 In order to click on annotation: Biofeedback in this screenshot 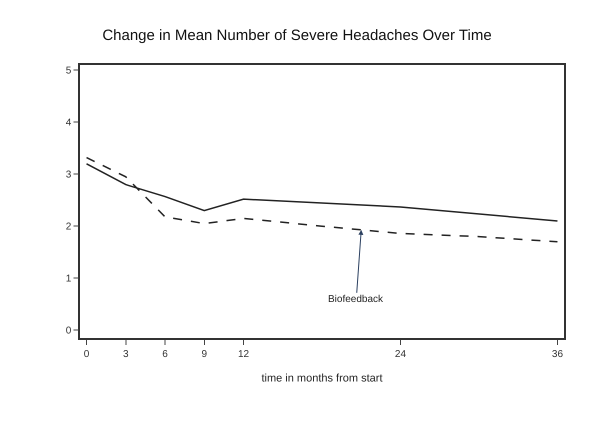, I will do `click(356, 299)`.